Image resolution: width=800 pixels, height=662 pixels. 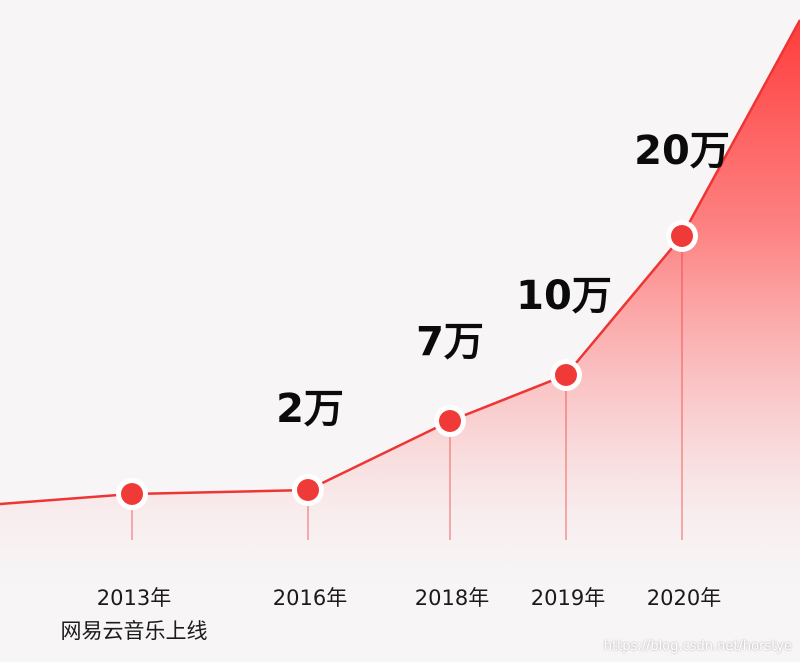 What do you see at coordinates (682, 151) in the screenshot?
I see `value-label: 20万` at bounding box center [682, 151].